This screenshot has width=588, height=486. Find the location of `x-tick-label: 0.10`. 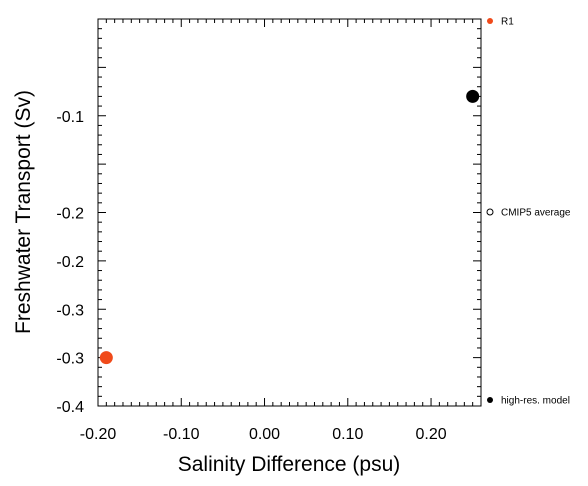

x-tick-label: 0.10 is located at coordinates (347, 434).